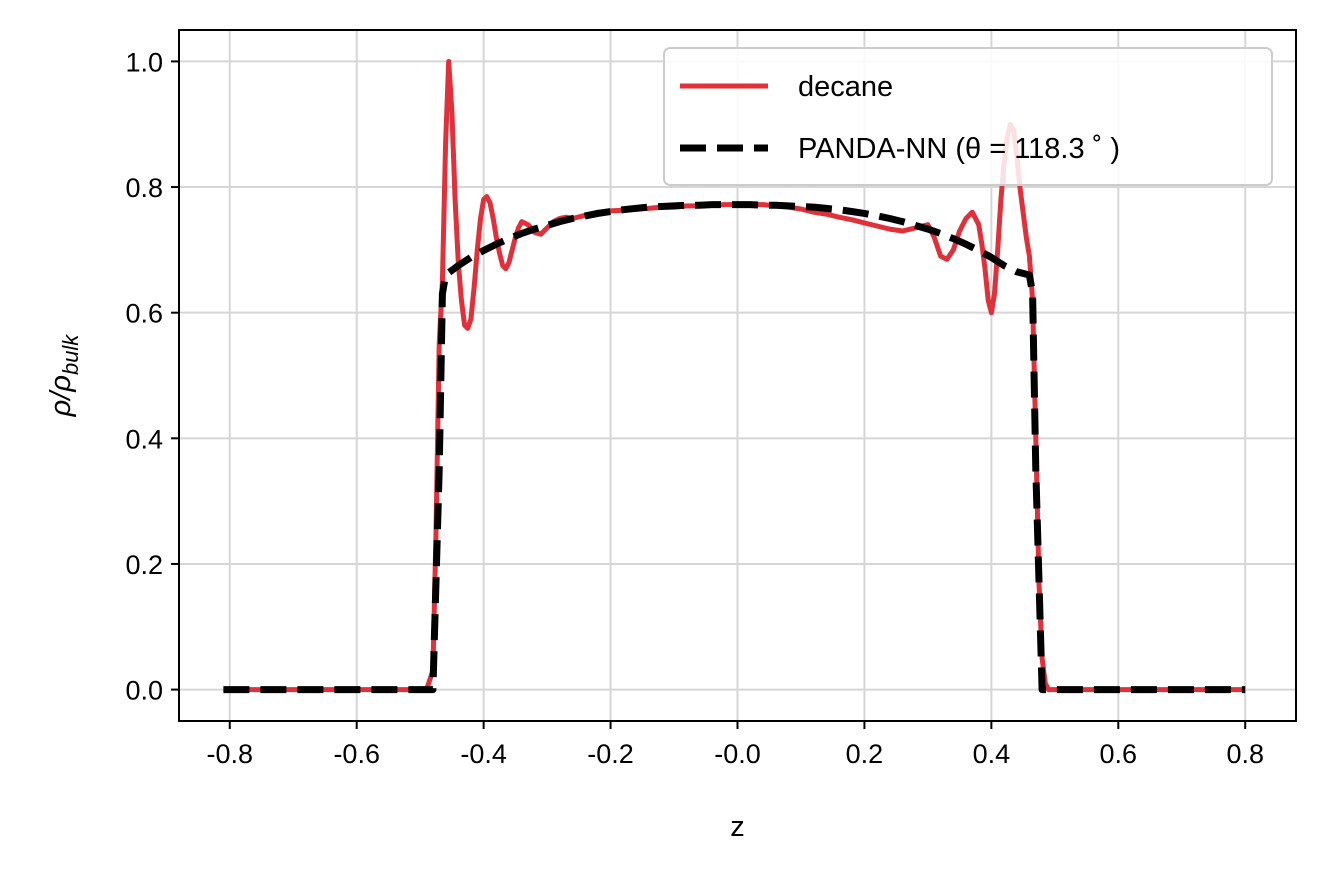  Describe the element at coordinates (610, 754) in the screenshot. I see `x-tick-label: -0.2` at that location.